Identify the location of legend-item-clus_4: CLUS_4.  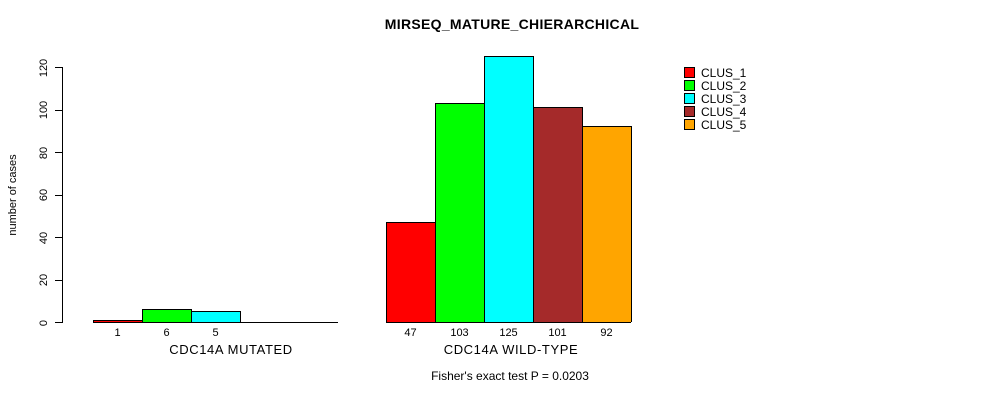
(715, 111).